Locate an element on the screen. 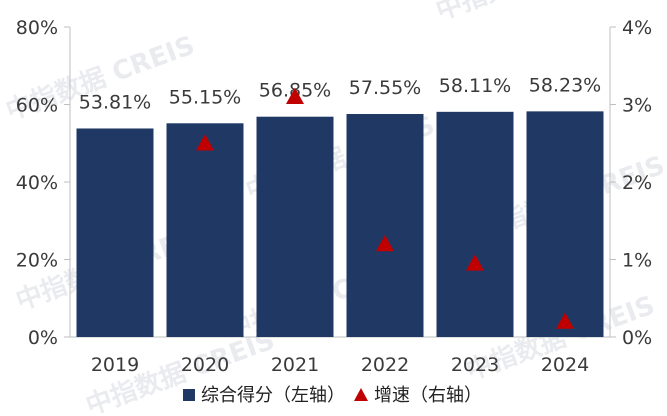  right-tick-label: 4% is located at coordinates (637, 28).